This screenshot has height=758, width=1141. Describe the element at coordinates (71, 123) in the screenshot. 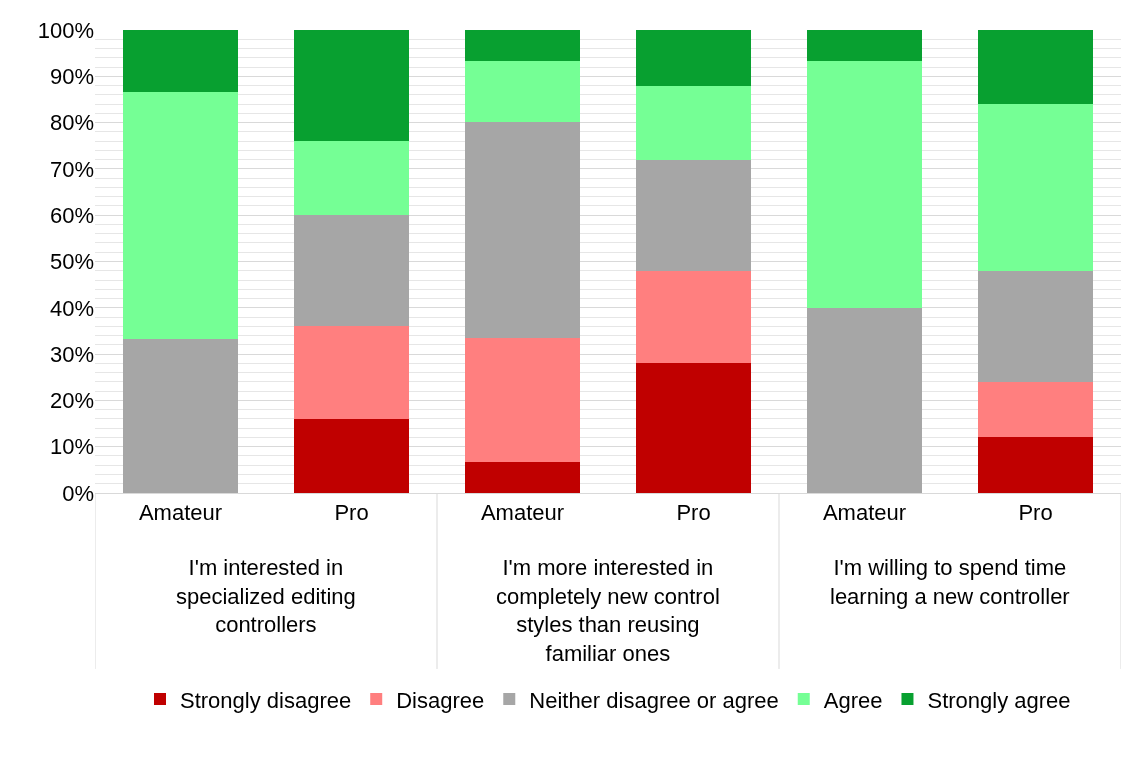

I see `y-tick-label: 80%` at that location.